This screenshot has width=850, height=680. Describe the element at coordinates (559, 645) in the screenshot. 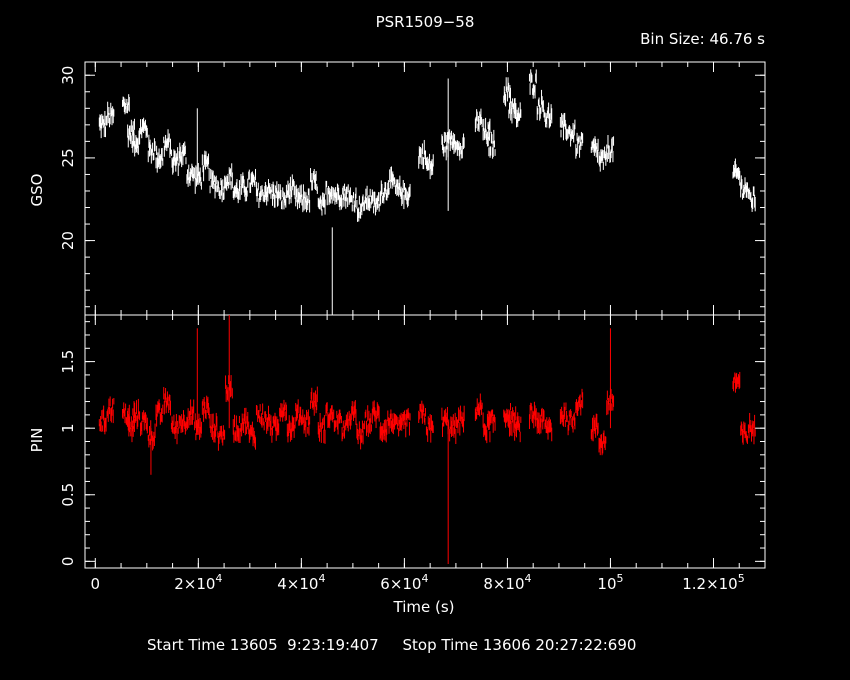

I see `stop-time-value: 13606 20:27:22:690` at that location.